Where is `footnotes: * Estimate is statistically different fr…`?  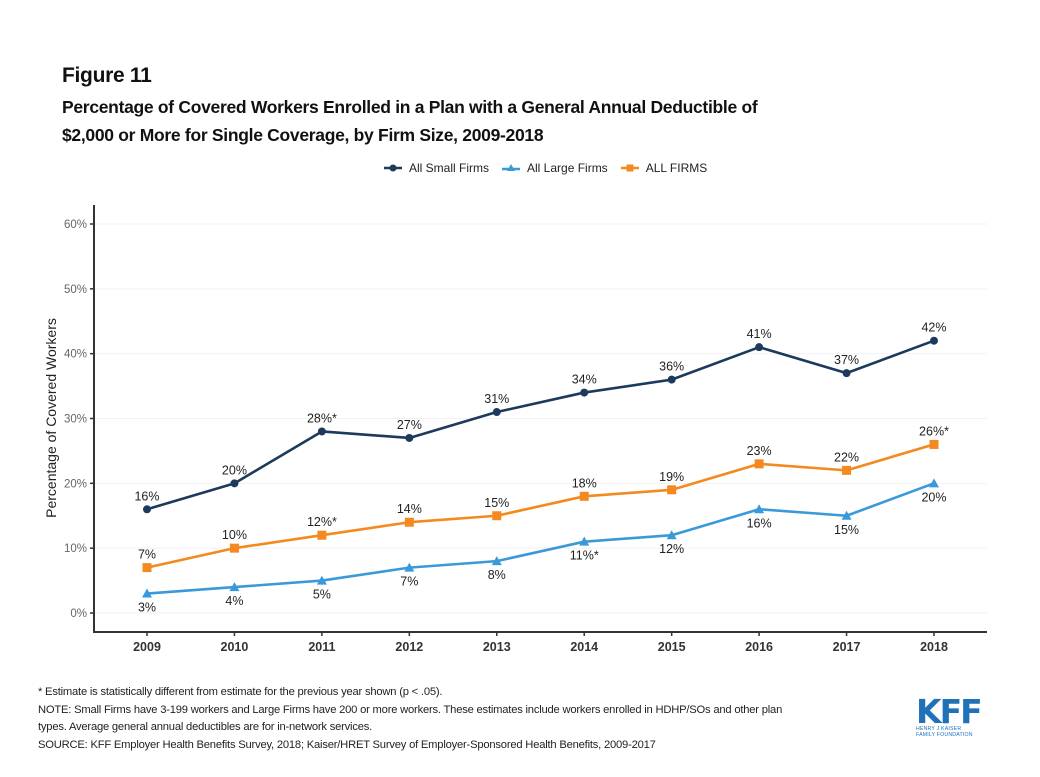 footnotes: * Estimate is statistically different fr… is located at coordinates (473, 719).